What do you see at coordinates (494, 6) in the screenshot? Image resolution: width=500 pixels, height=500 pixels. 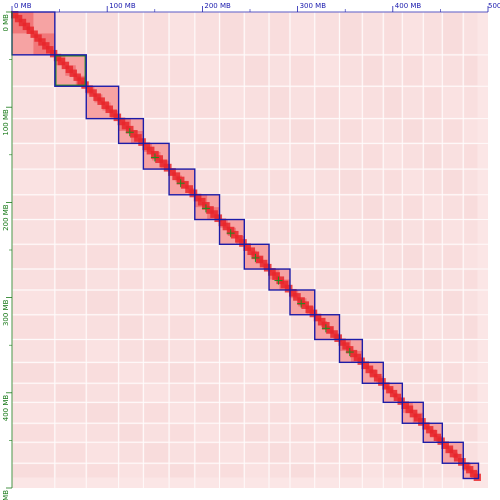 I see `top-tick-label: 500` at bounding box center [494, 6].